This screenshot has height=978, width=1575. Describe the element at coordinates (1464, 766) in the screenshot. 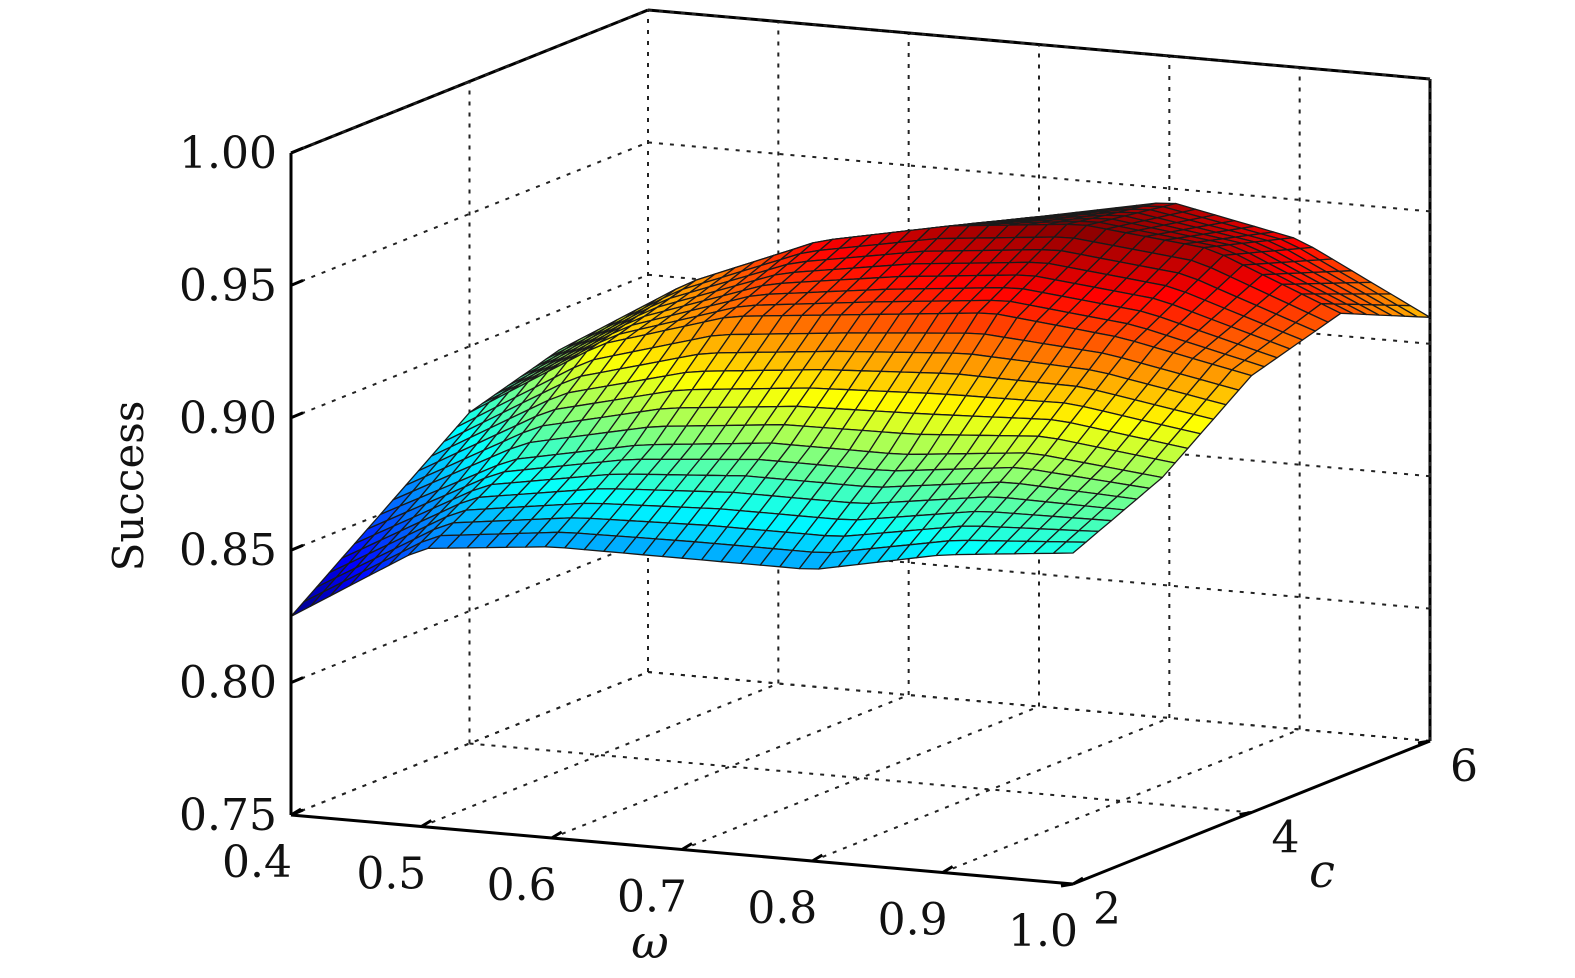

I see `y-tick-label: 6` at that location.